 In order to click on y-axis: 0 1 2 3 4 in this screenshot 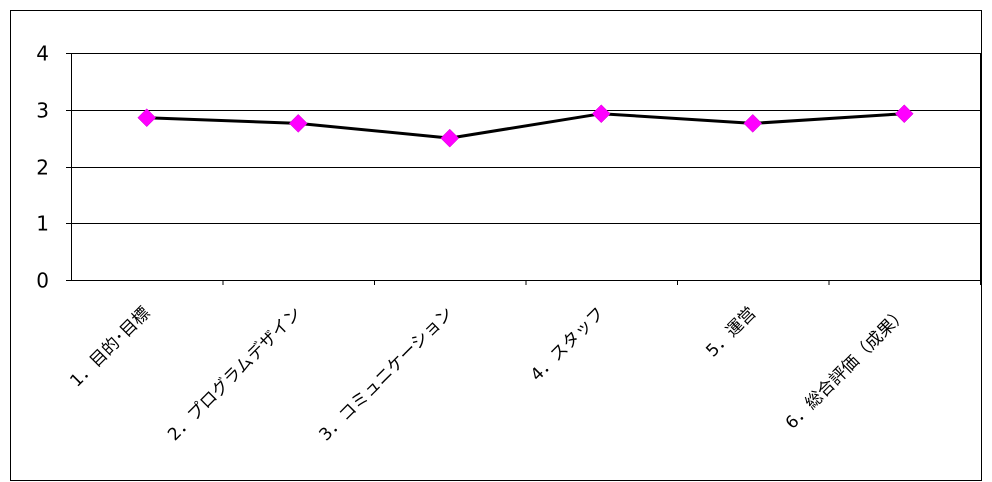, I will do `click(53, 167)`.